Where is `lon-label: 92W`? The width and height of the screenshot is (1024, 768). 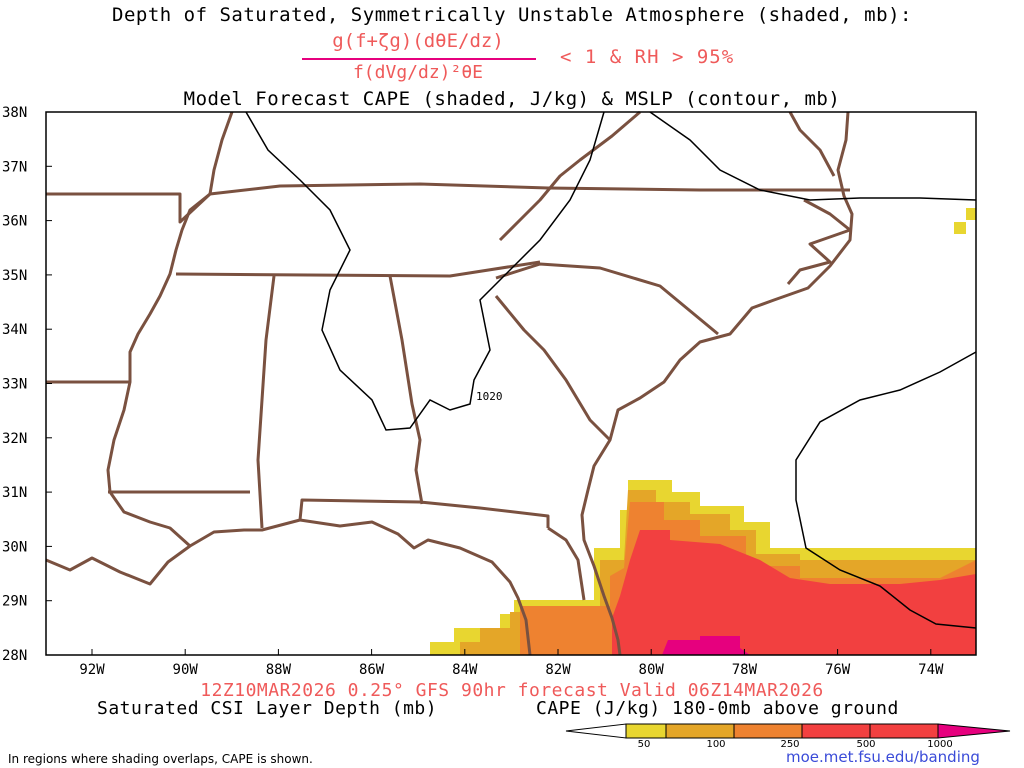
lon-label: 92W is located at coordinates (92, 670).